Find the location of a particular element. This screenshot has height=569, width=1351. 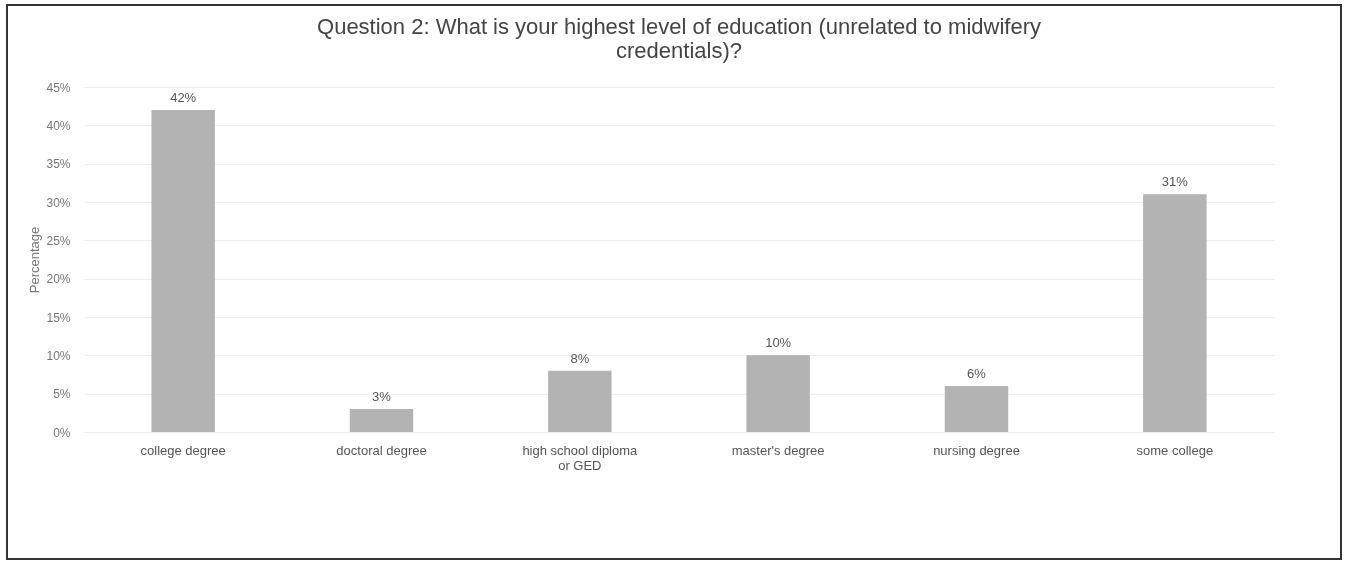

x-tick-label: high school diploma or GED is located at coordinates (580, 457).